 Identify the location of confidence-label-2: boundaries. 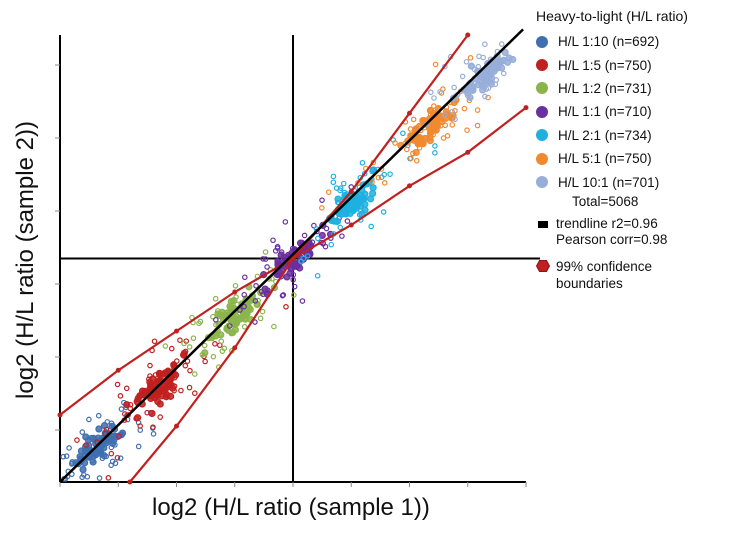
(589, 283).